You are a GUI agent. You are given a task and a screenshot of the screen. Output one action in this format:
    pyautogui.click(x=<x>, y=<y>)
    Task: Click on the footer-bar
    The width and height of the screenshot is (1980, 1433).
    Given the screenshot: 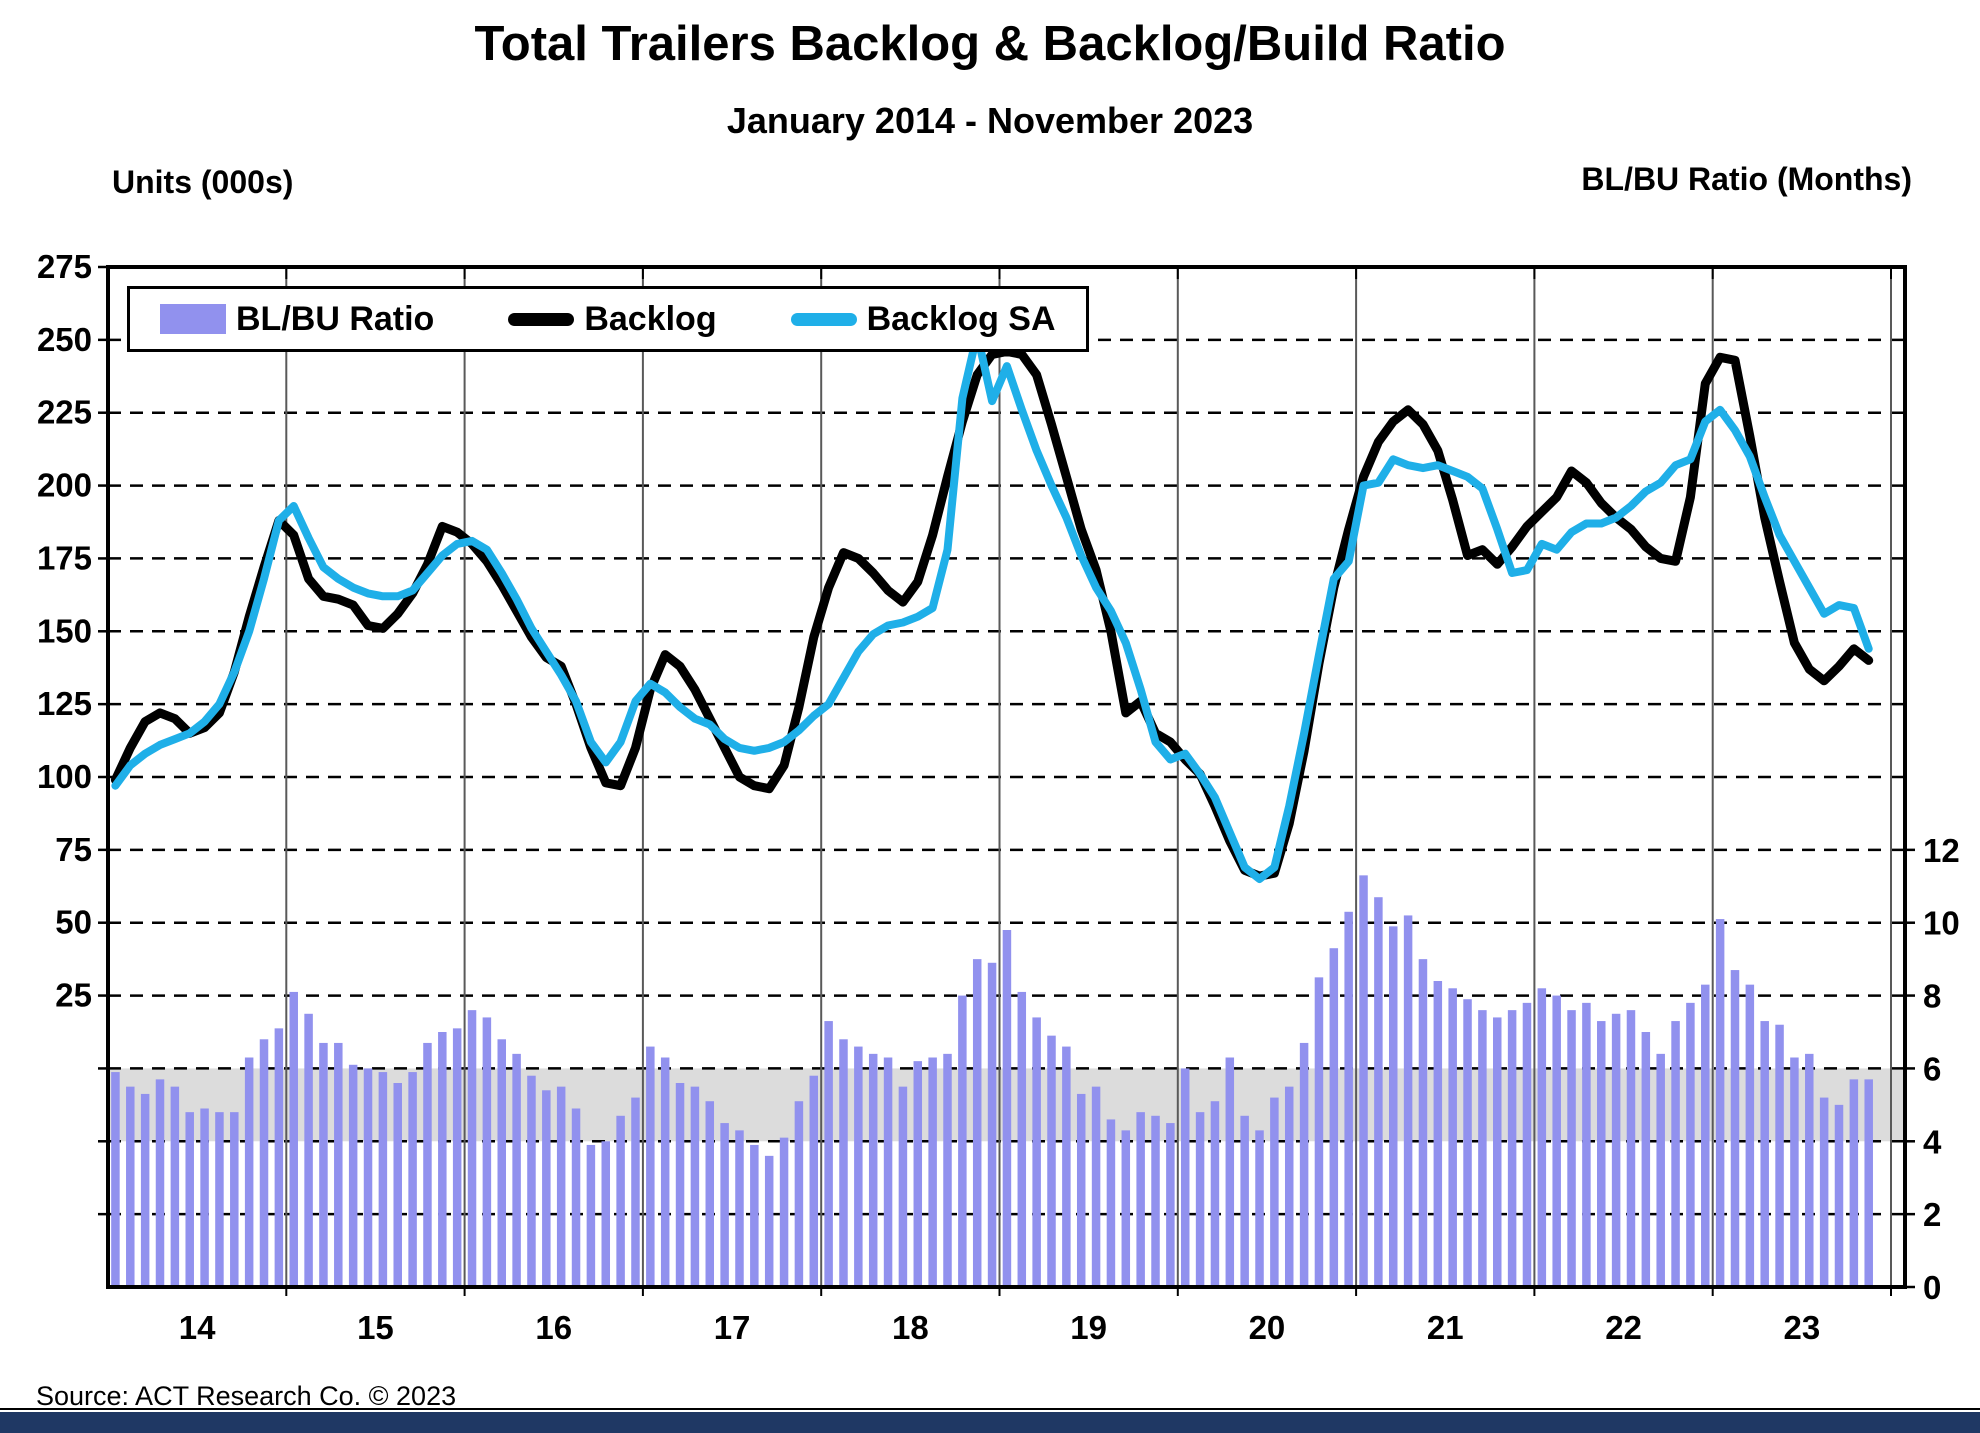 What is the action you would take?
    pyautogui.click(x=990, y=1422)
    